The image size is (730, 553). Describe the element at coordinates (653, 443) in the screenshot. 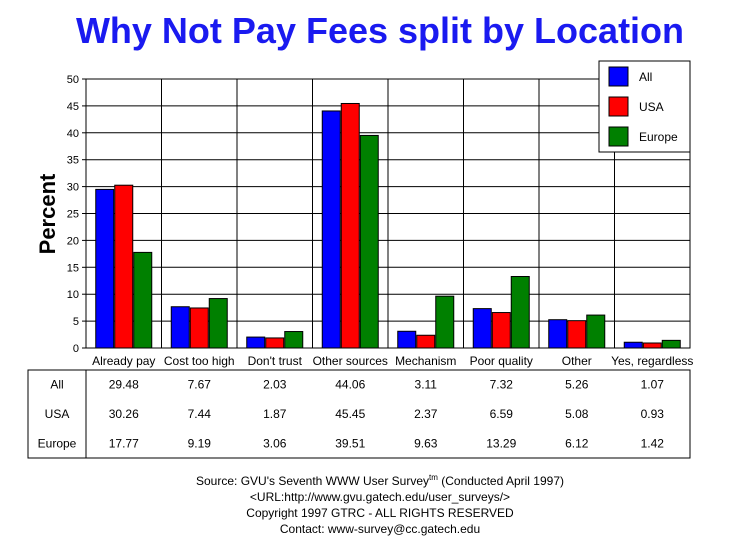

I see `table-cell: 1.42` at that location.